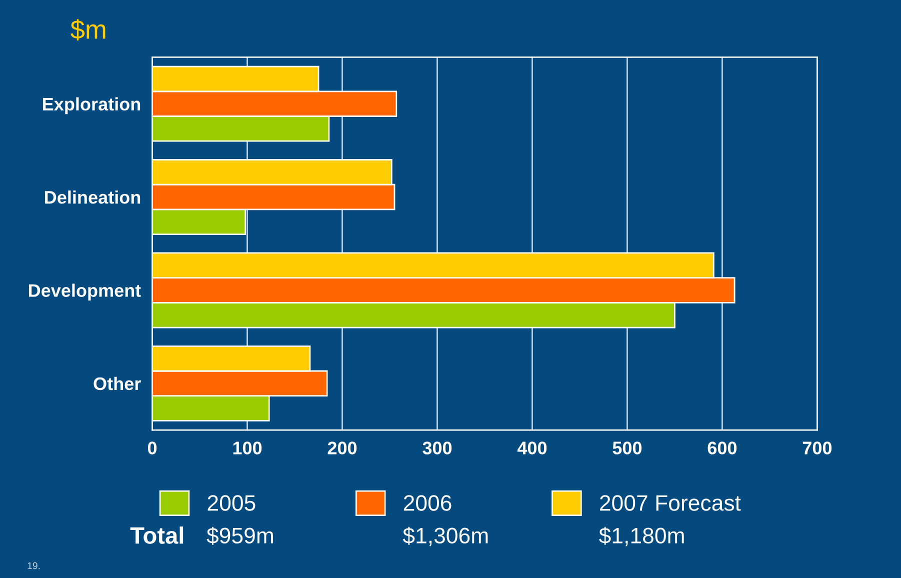 The width and height of the screenshot is (901, 578). I want to click on text: $959m, so click(239, 535).